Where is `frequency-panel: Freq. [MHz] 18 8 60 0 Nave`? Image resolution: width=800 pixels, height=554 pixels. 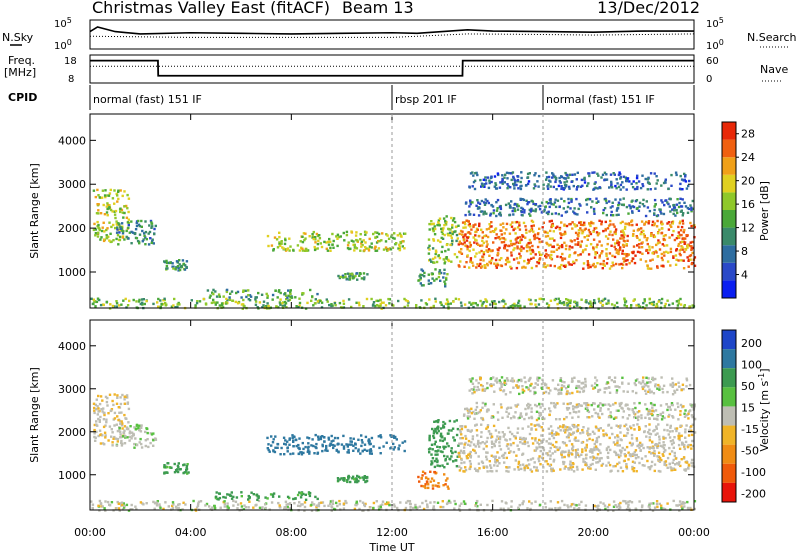
frequency-panel: Freq. [MHz] 18 8 60 0 Nave is located at coordinates (396, 69).